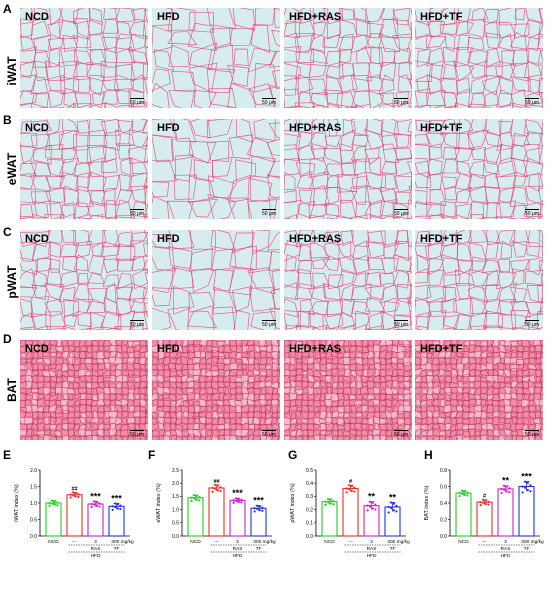 The height and width of the screenshot is (595, 550). Describe the element at coordinates (7, 9) in the screenshot. I see `panel-label-a: A` at that location.